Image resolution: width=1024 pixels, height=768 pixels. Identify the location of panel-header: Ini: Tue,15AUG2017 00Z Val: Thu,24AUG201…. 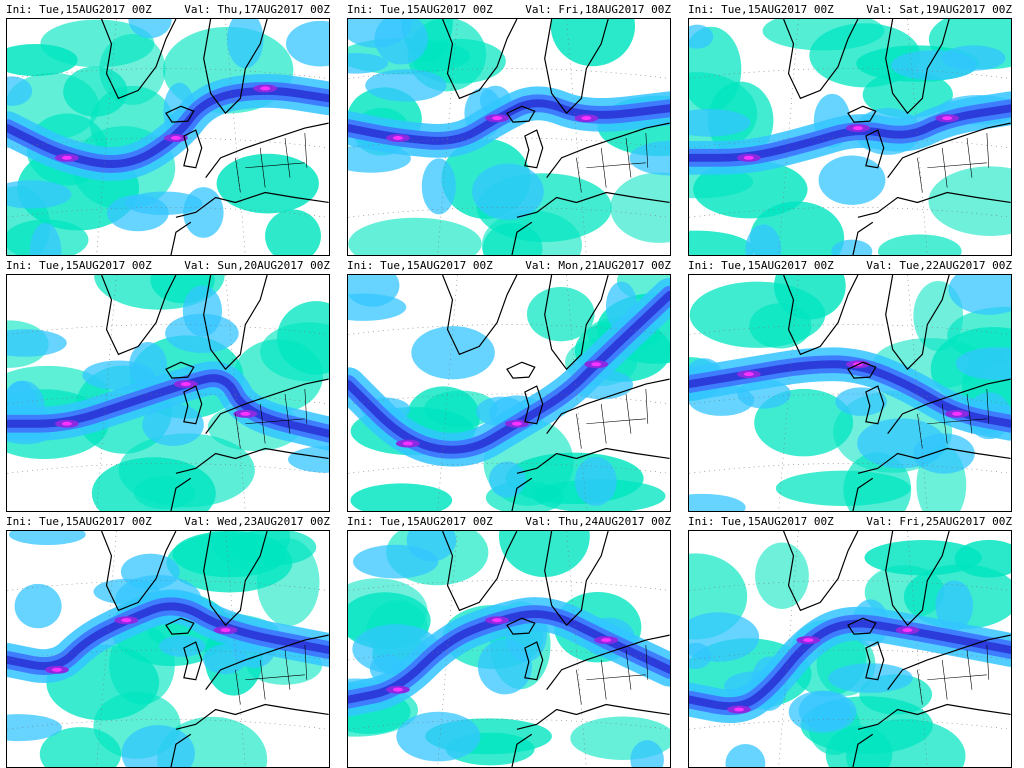
(509, 522).